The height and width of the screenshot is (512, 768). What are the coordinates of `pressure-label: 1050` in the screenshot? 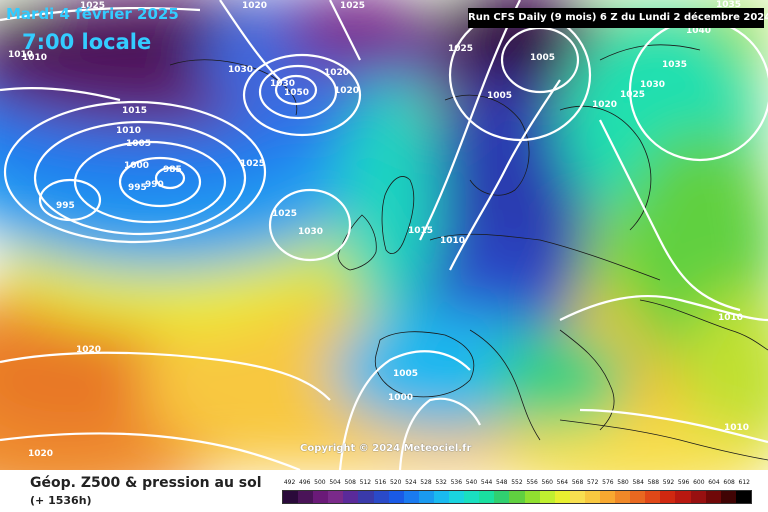 It's located at (296, 93).